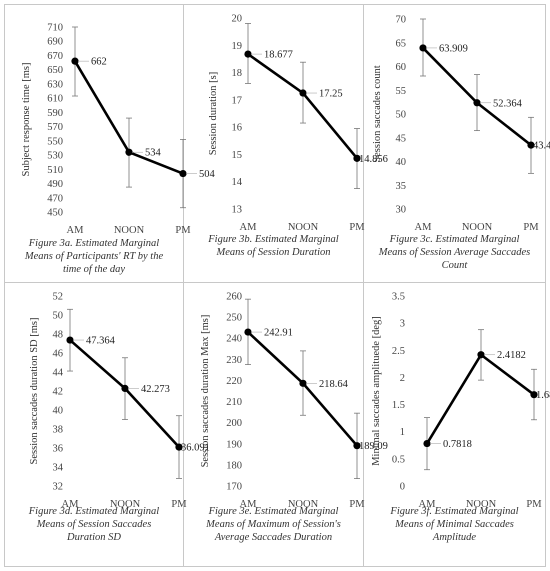 The width and height of the screenshot is (550, 571). What do you see at coordinates (457, 444) in the screenshot?
I see `data-label: 0.7818` at bounding box center [457, 444].